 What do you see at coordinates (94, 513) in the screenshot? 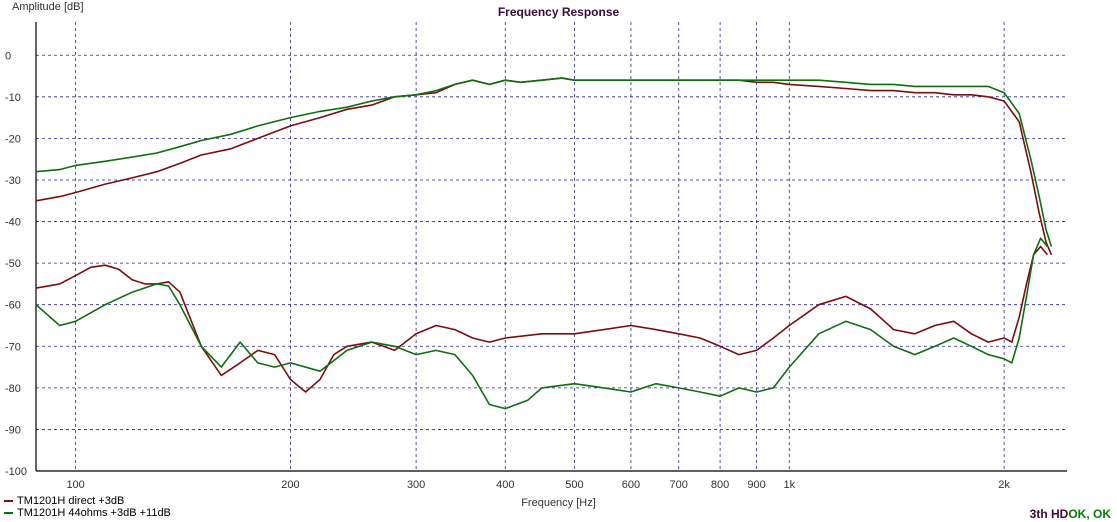
I see `legend-label: TM1201H 44ohms +3dB +11dB` at bounding box center [94, 513].